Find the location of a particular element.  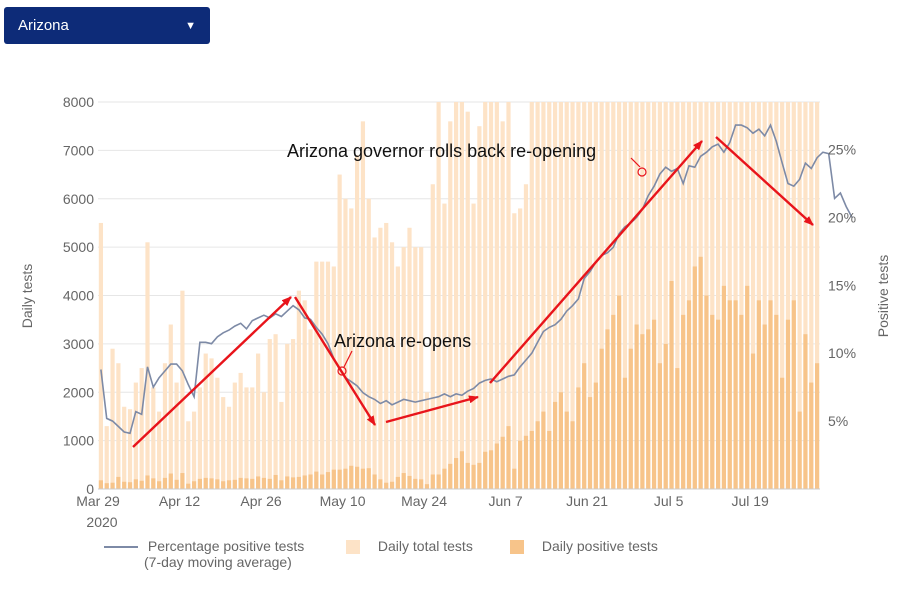

y2-tick-label: 20% is located at coordinates (842, 217).